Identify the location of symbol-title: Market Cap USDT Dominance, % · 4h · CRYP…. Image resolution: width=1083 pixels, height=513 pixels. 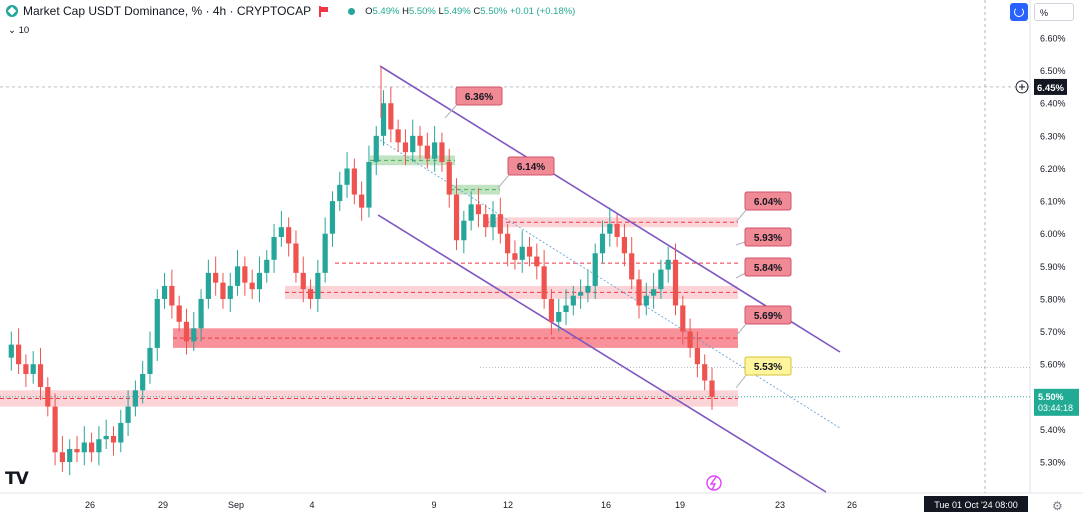
(167, 11).